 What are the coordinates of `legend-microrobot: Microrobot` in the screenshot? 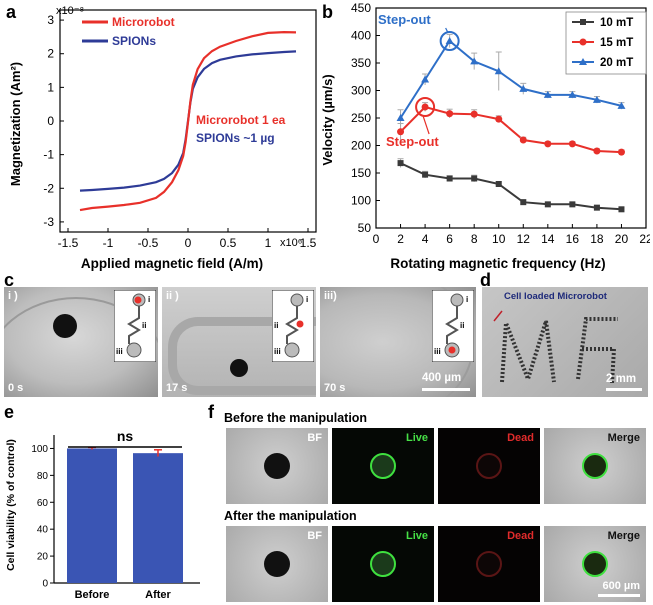 It's located at (143, 22).